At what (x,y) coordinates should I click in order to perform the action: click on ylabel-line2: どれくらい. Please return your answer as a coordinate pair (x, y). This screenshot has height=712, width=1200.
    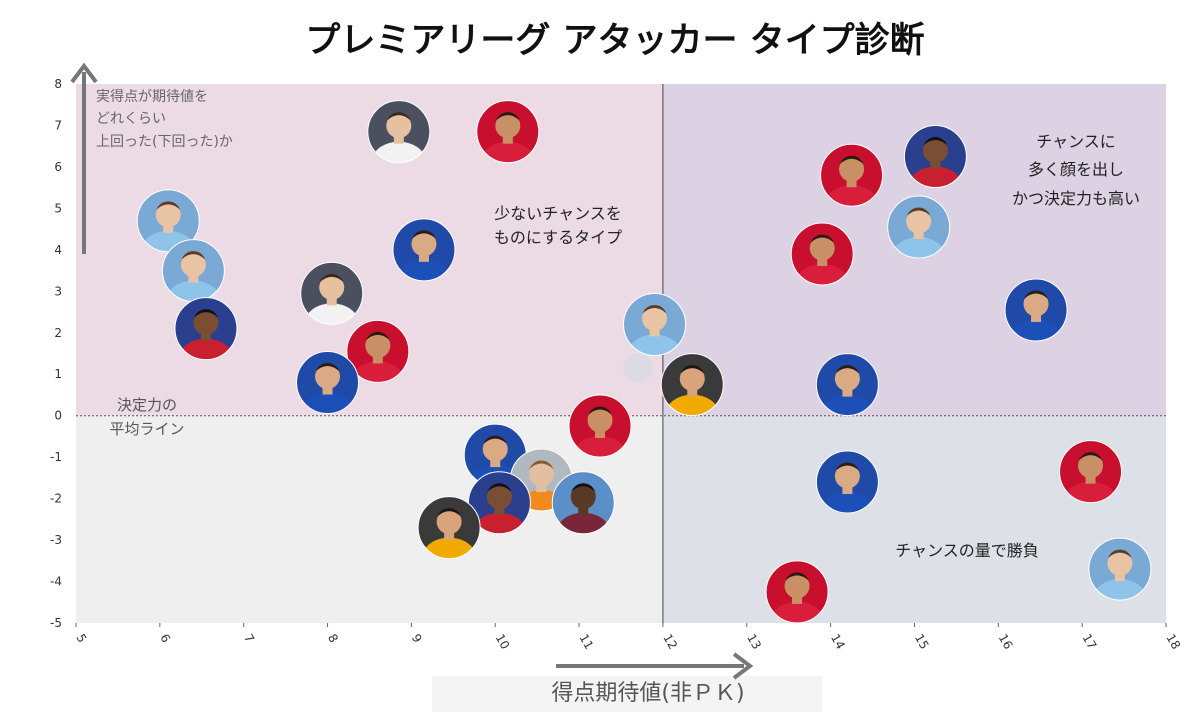
    Looking at the image, I should click on (131, 119).